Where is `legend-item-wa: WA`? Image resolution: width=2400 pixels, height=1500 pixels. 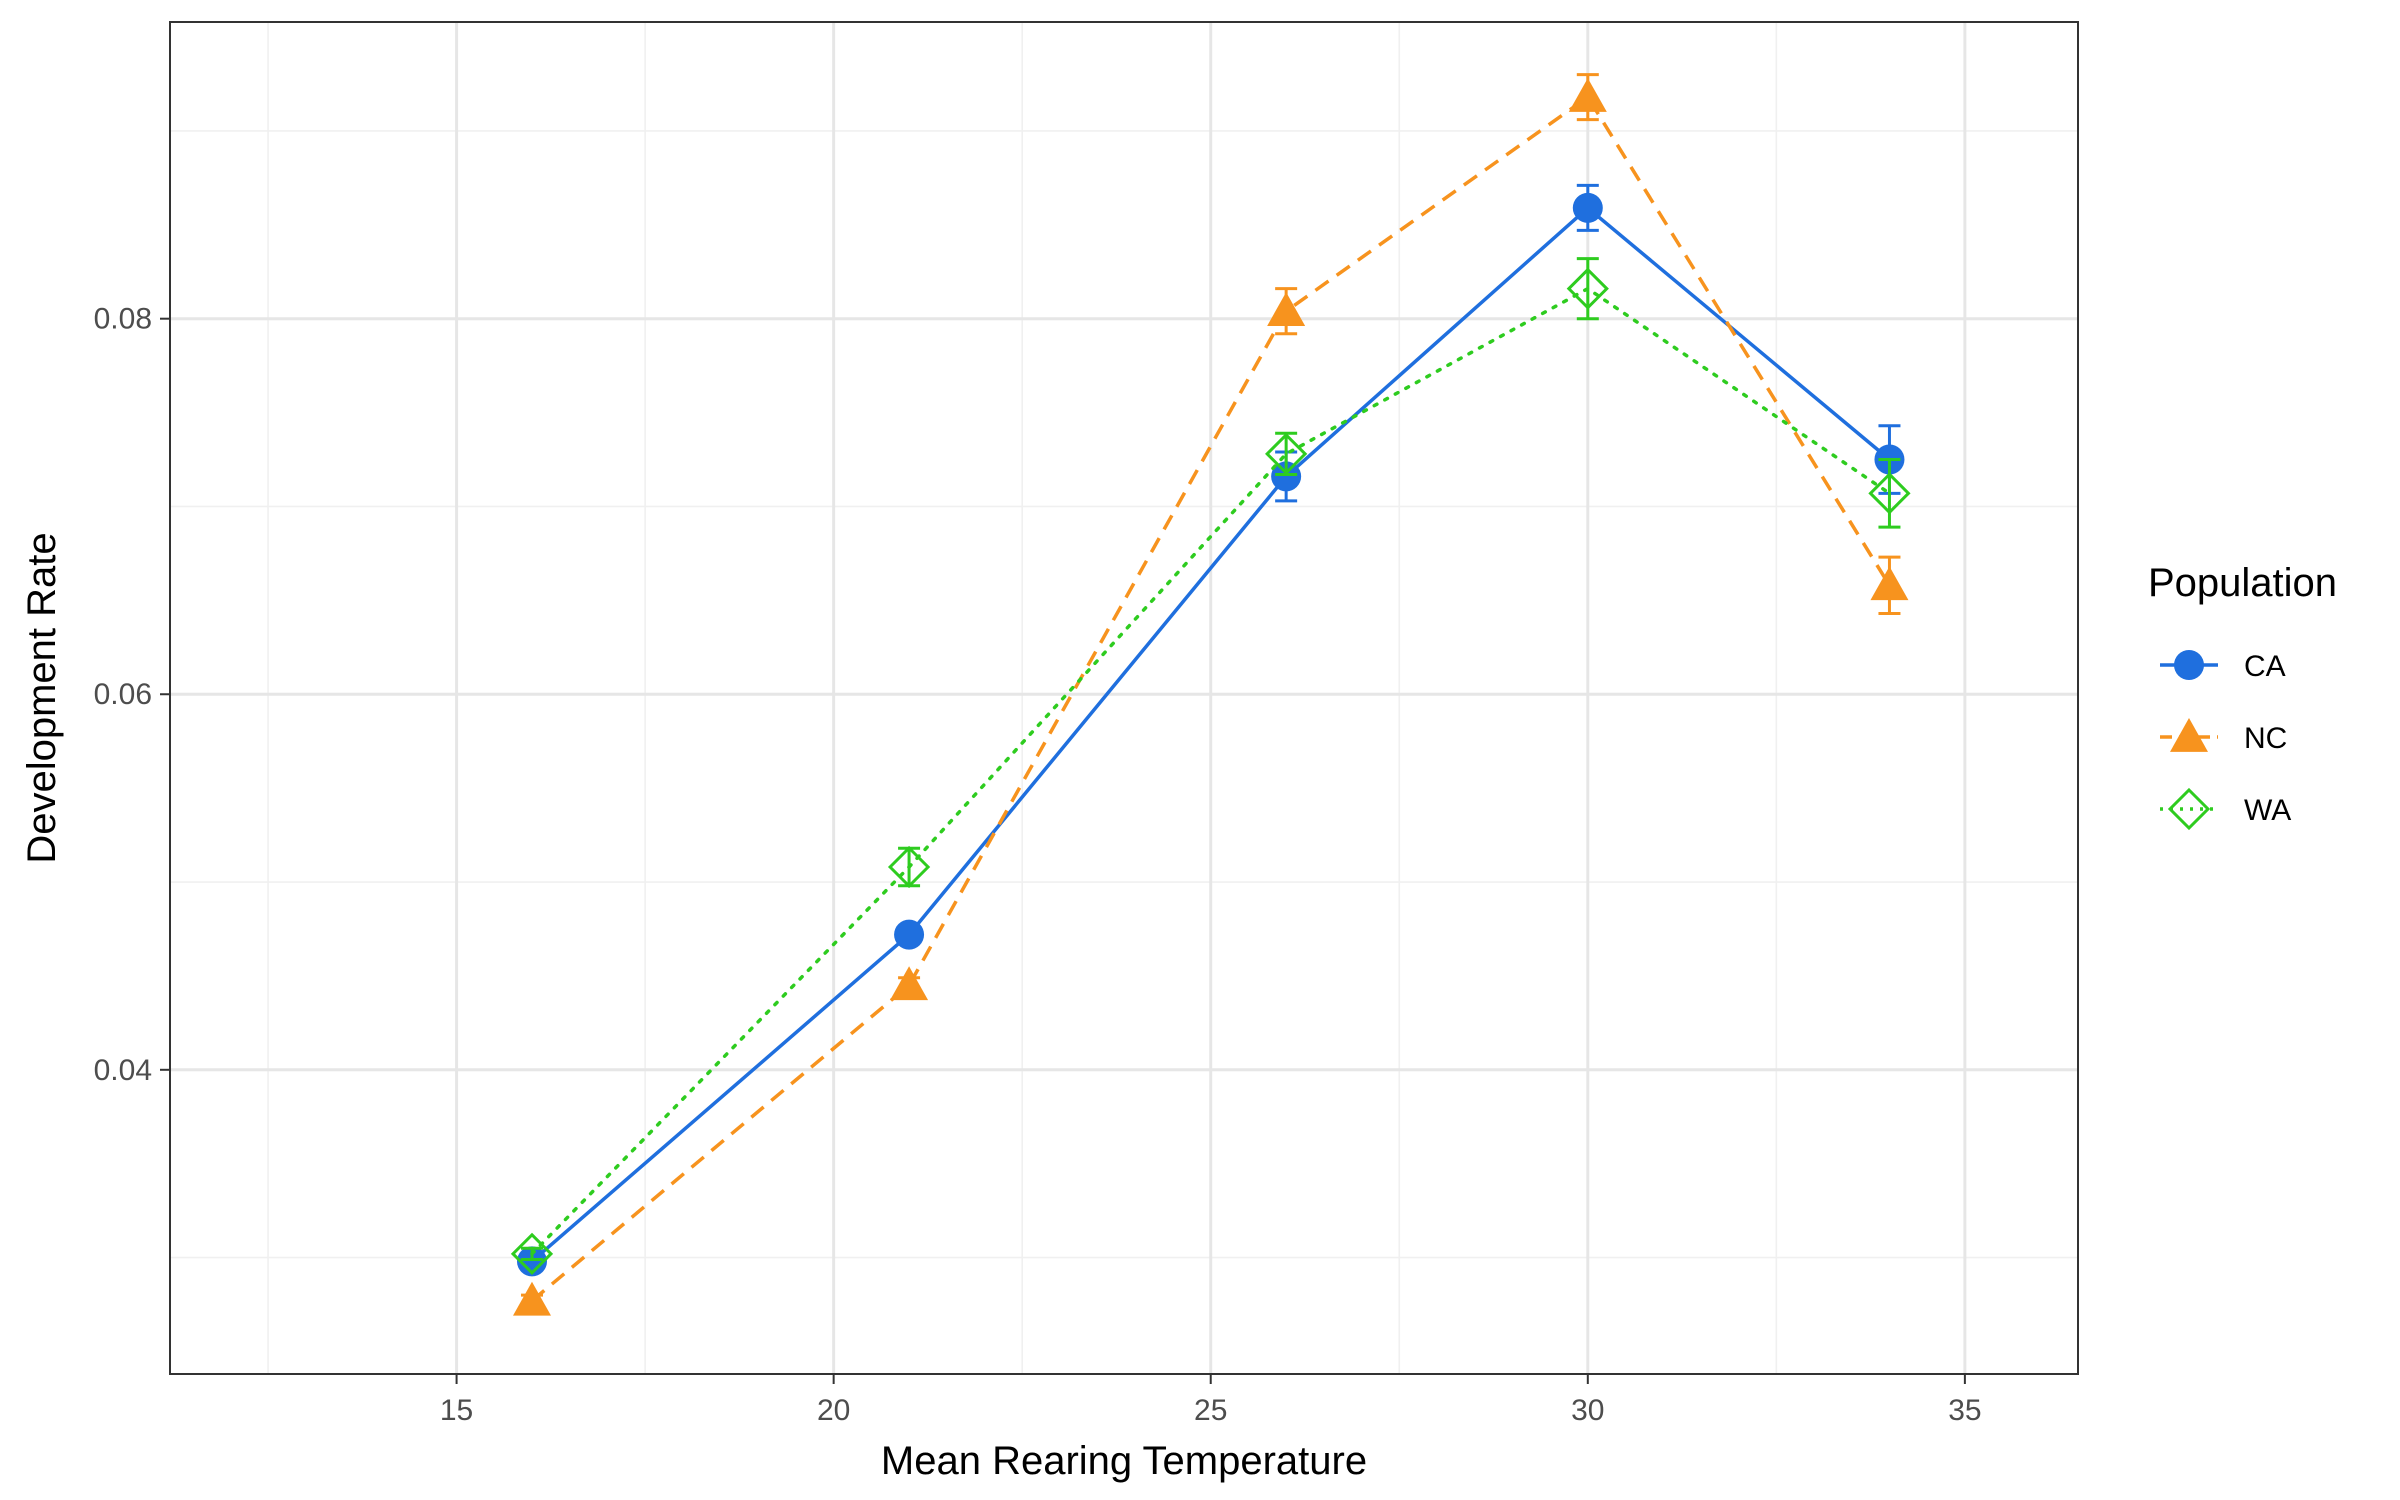 legend-item-wa: WA is located at coordinates (2225, 809).